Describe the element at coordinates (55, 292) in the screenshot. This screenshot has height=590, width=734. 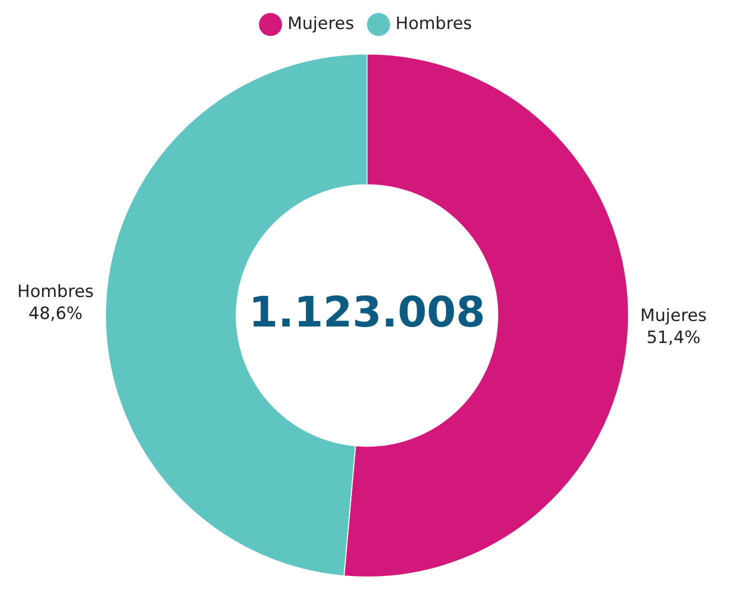
I see `slice-label: Hombres` at that location.